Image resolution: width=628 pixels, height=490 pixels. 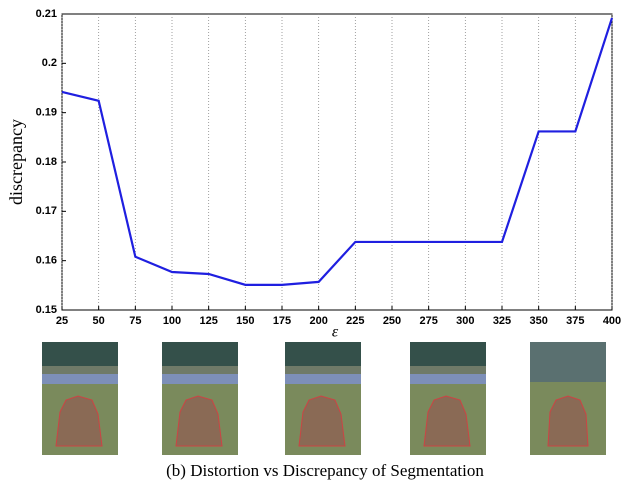 What do you see at coordinates (135, 321) in the screenshot?
I see `x-tick-label: 75` at bounding box center [135, 321].